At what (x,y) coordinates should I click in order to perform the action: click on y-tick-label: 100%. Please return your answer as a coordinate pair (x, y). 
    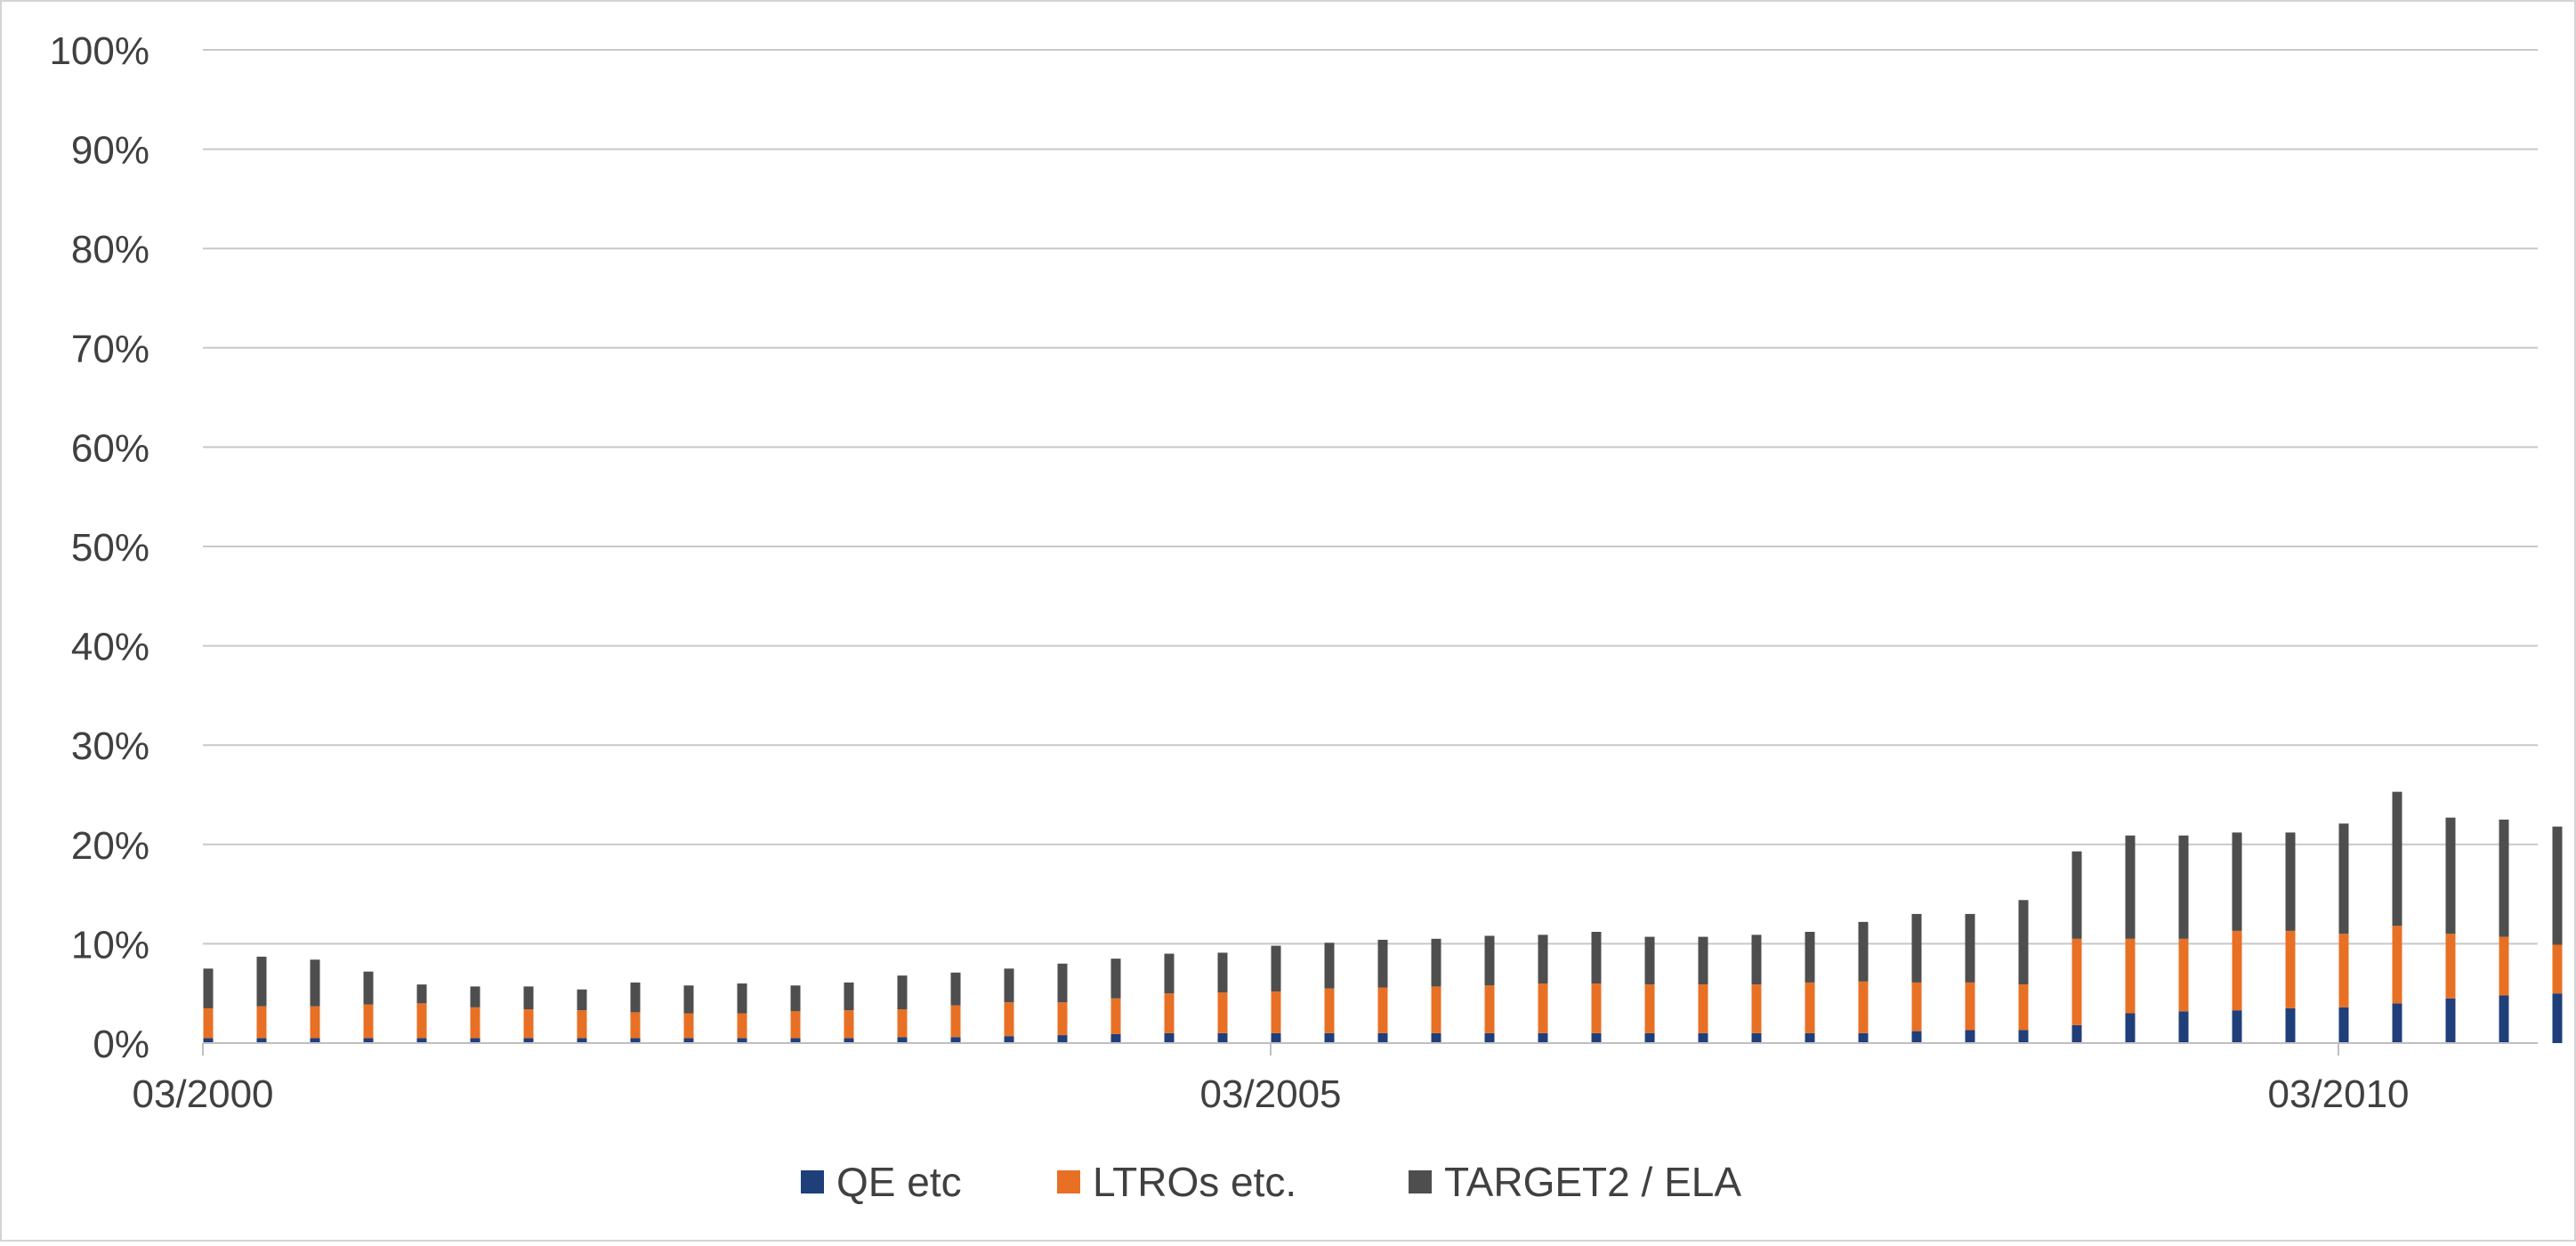
    Looking at the image, I should click on (99, 51).